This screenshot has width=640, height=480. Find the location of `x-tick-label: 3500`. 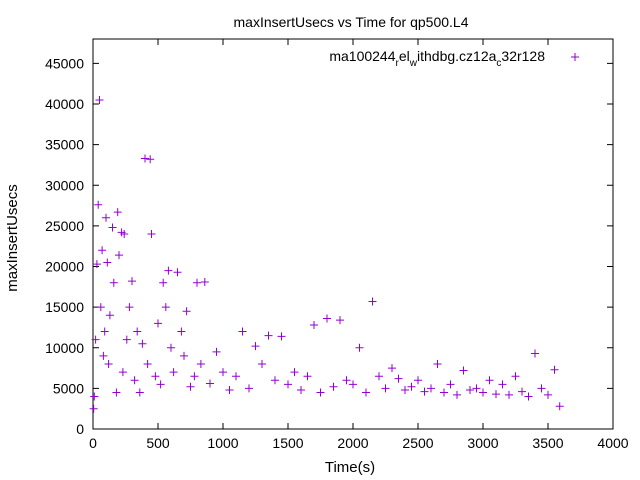

x-tick-label: 3500 is located at coordinates (547, 443).